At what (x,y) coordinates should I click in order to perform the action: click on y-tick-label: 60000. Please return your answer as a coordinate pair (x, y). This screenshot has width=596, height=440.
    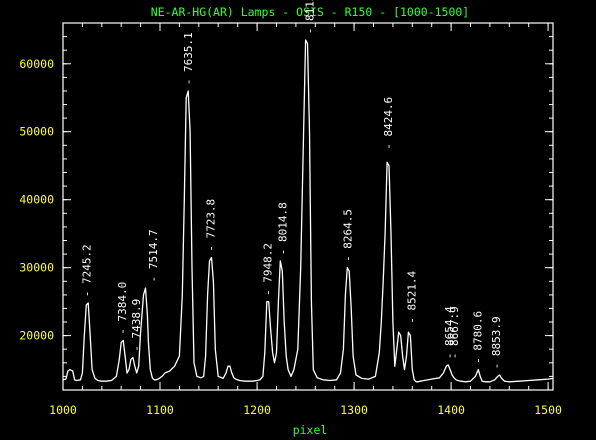
    Looking at the image, I should click on (36, 64).